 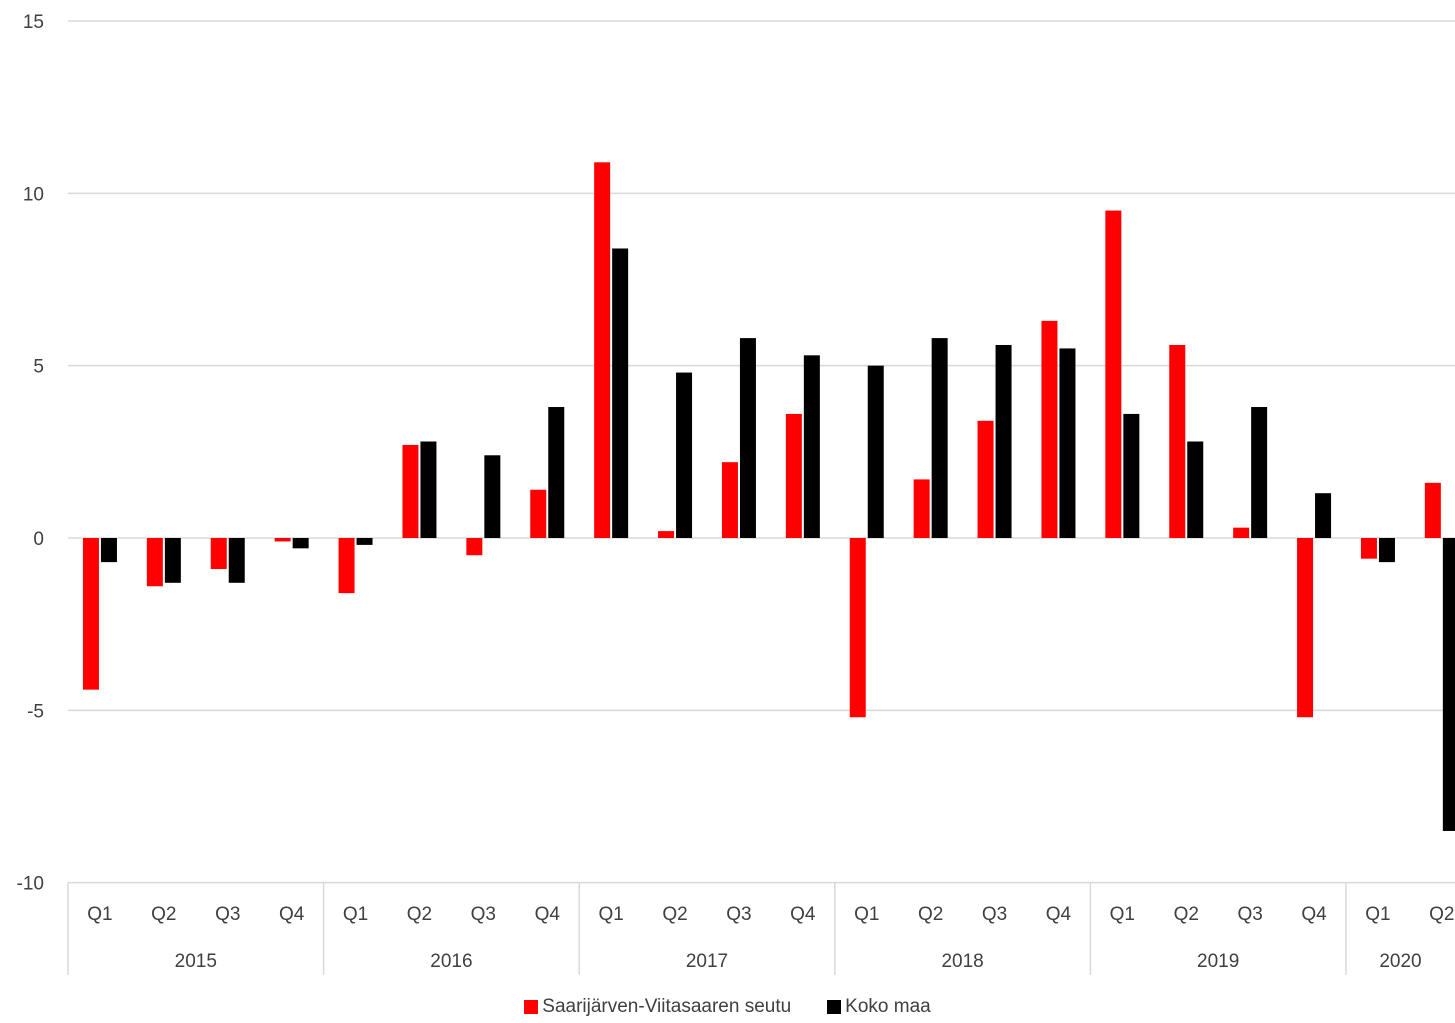 I want to click on y-tick-label: 10, so click(x=33, y=194).